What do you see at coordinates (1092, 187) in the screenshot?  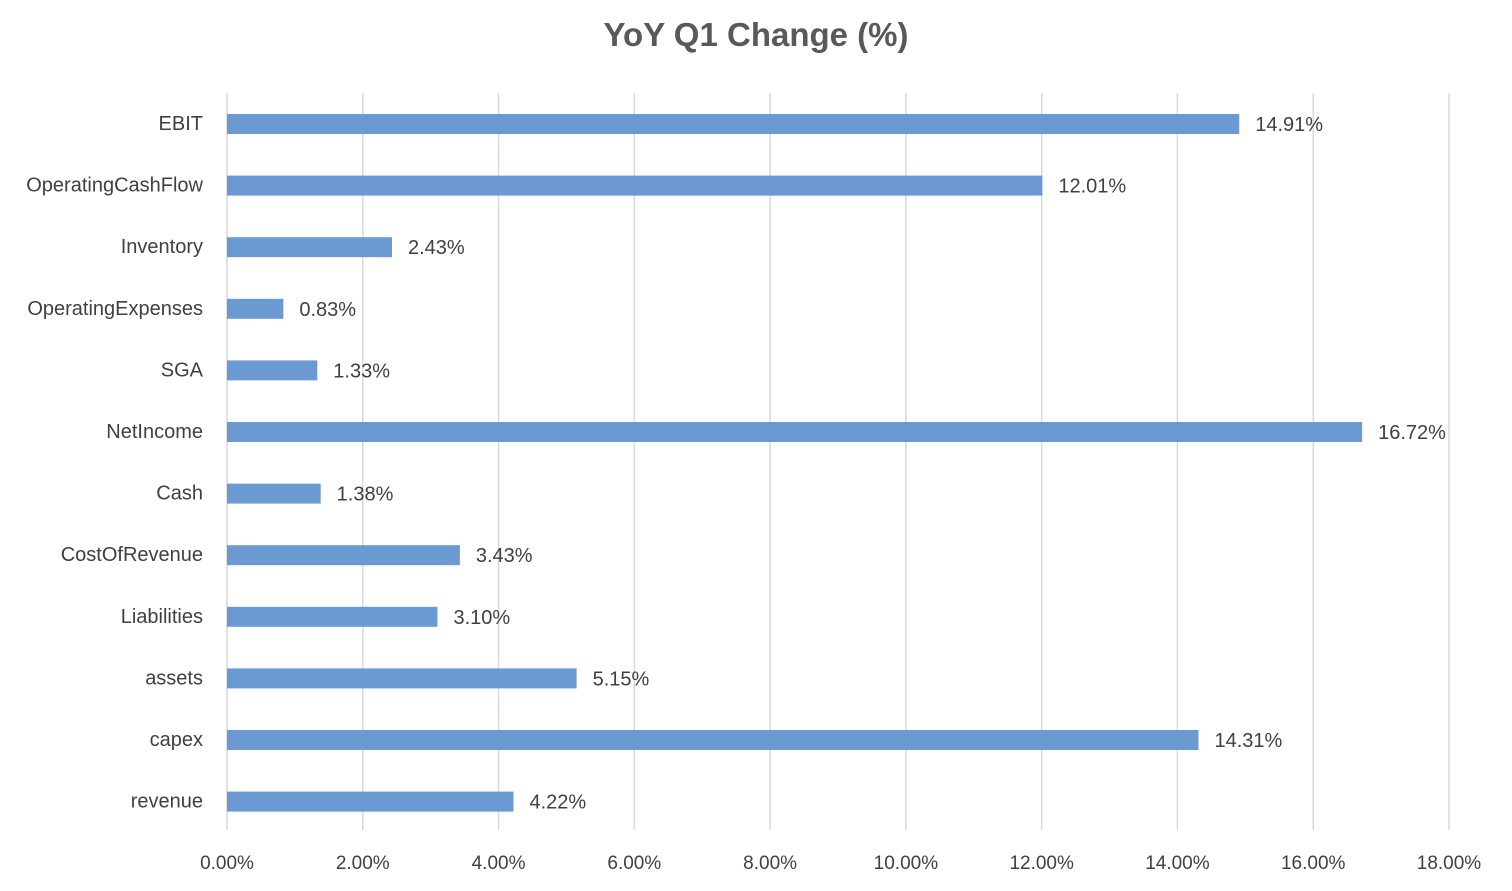 I see `data-label: 12.01%` at bounding box center [1092, 187].